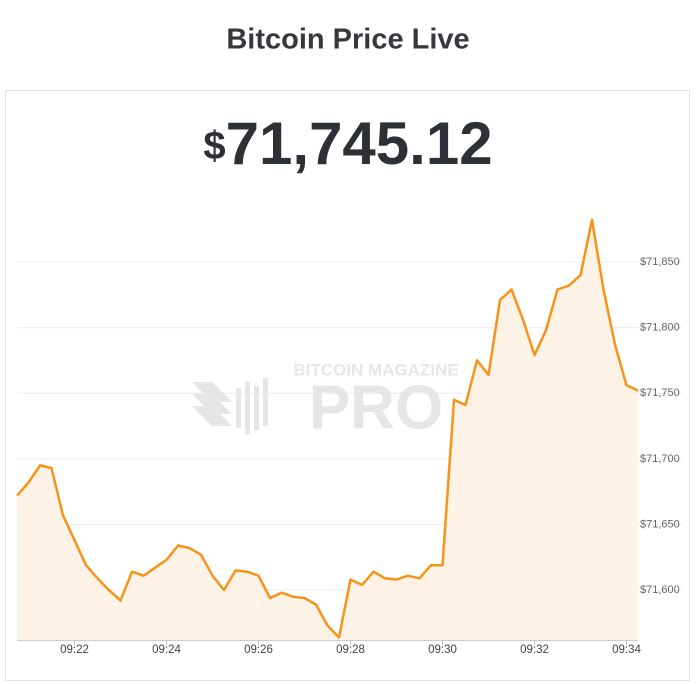 The height and width of the screenshot is (685, 696). I want to click on y-tick-label: $71,750, so click(660, 393).